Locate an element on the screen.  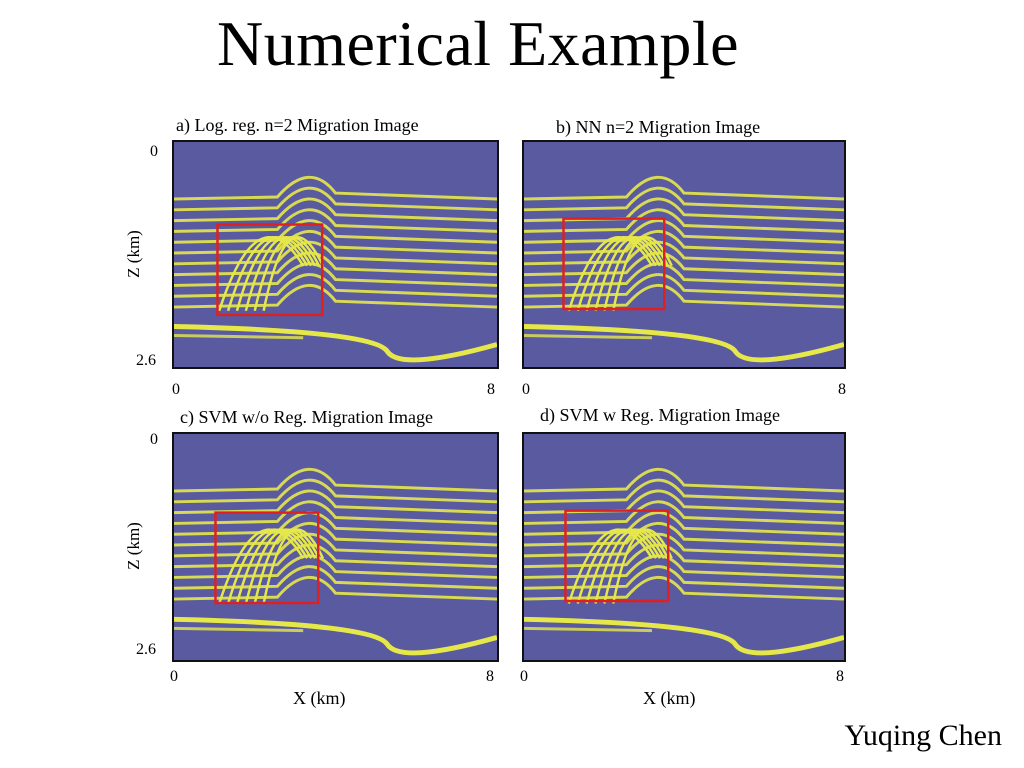
panel-a-title: a) Log. reg. n=2 Migration Image is located at coordinates (297, 125).